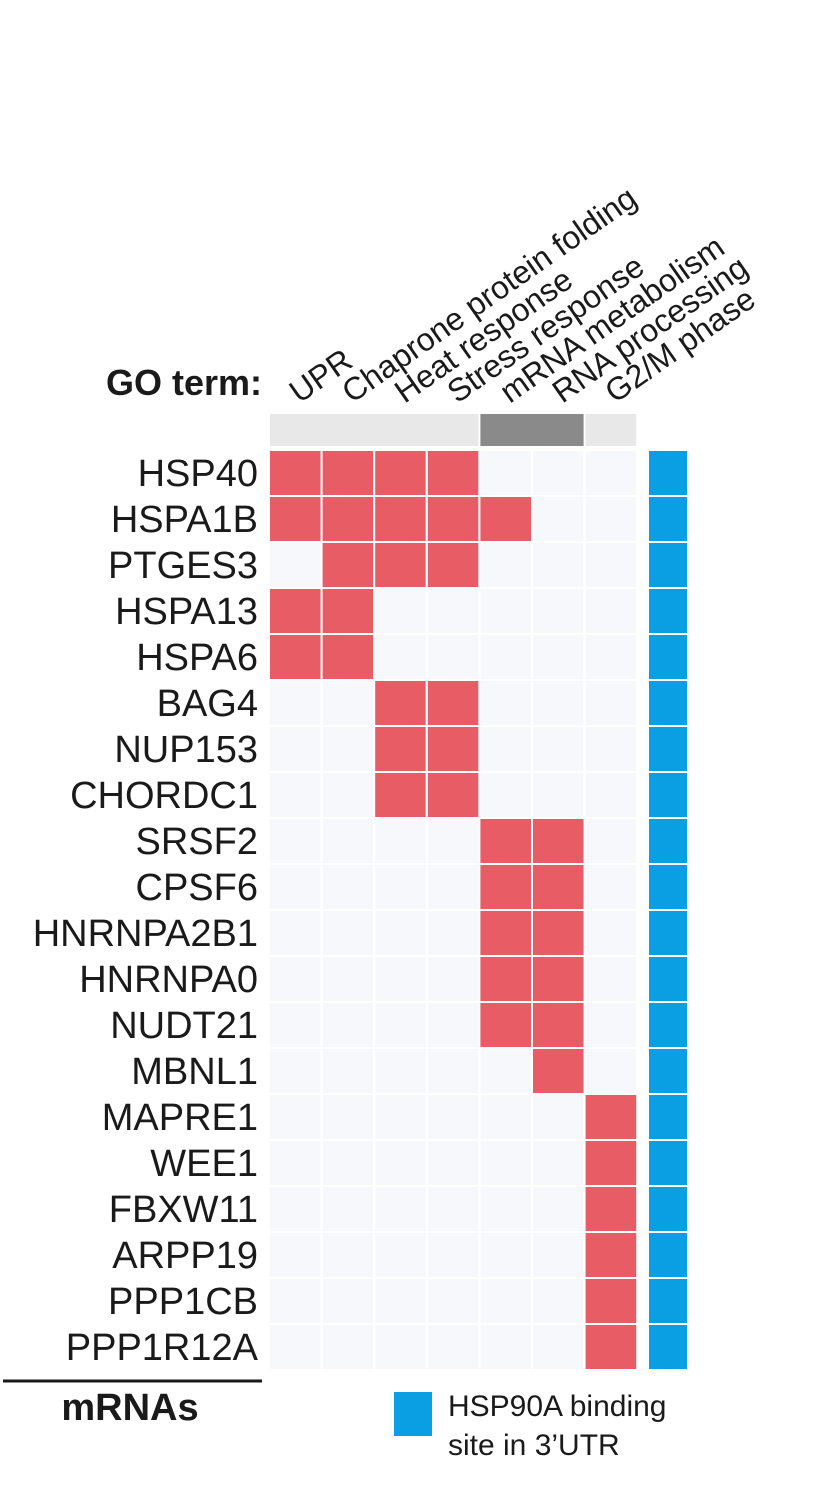 This screenshot has height=1489, width=822. I want to click on row-label-bag4: BAG4, so click(207, 704).